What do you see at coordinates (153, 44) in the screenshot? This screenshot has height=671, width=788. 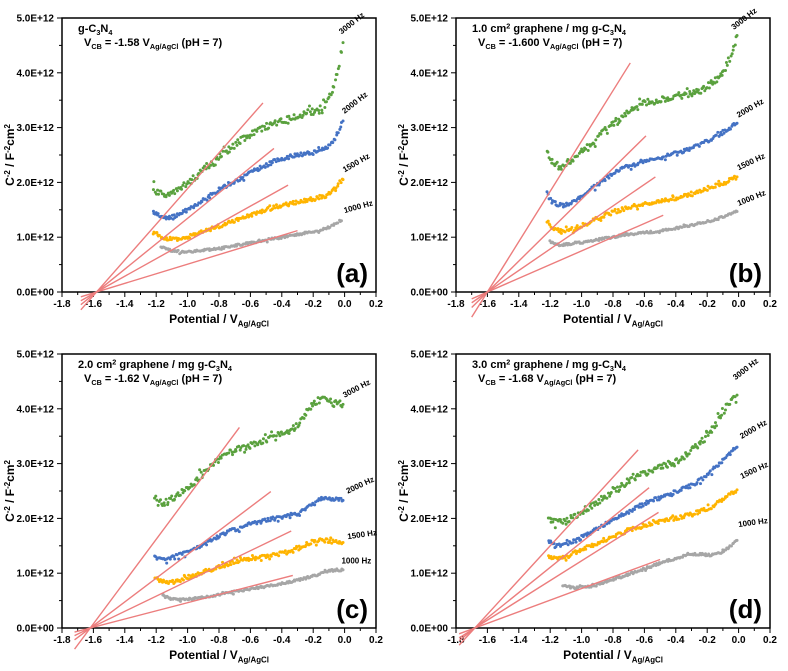 I see `panel-title-line2: VCB = -1.58 VAg/AgCl (pH = 7)` at bounding box center [153, 44].